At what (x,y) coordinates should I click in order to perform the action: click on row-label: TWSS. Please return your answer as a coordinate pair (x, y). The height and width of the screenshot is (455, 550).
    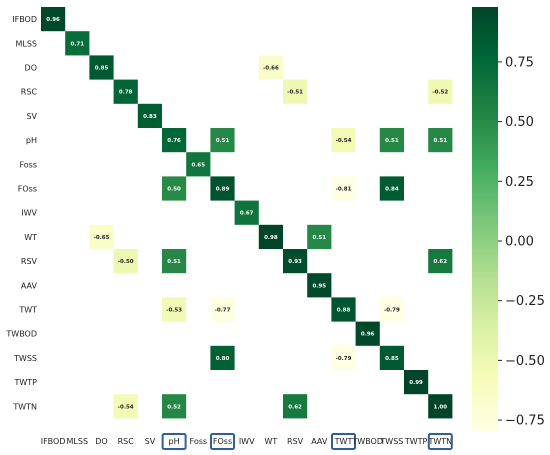
    Looking at the image, I should click on (25, 358).